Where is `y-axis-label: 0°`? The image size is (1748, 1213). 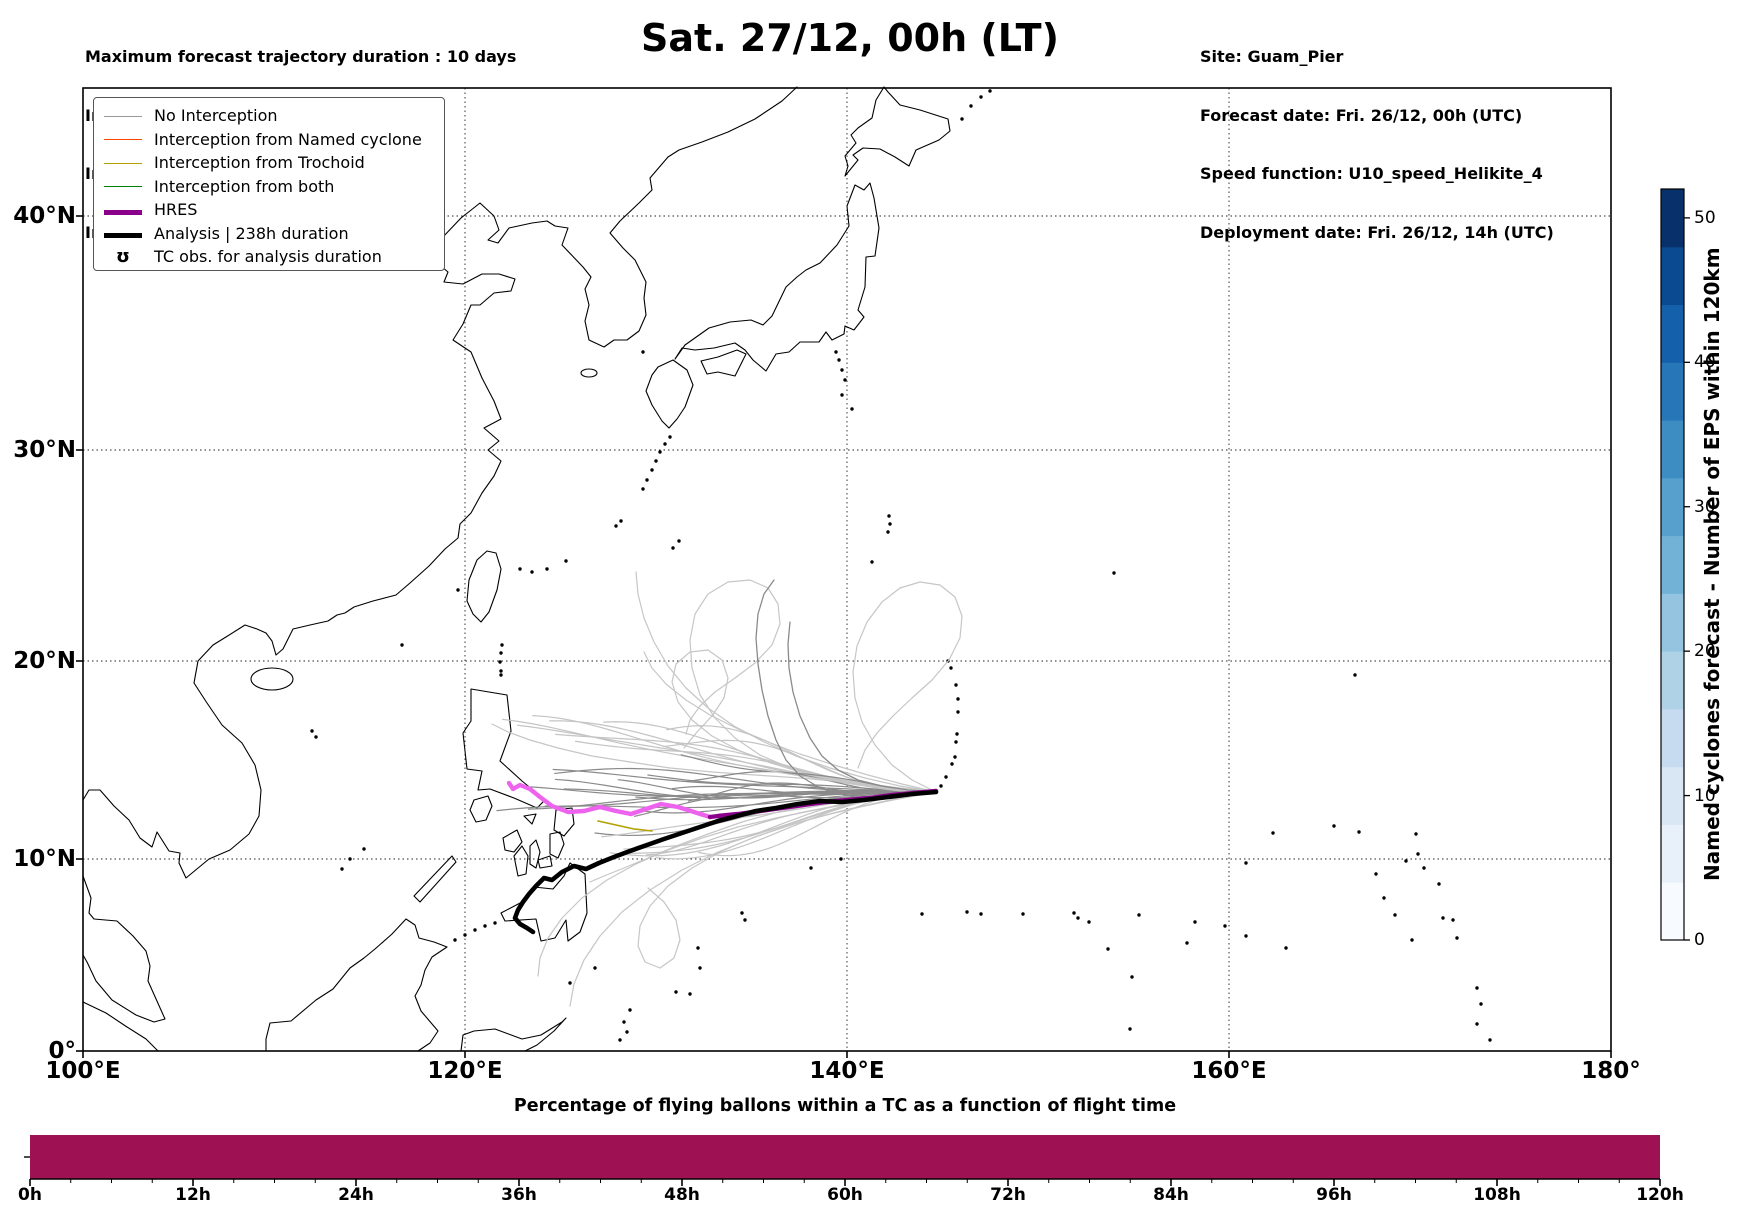 y-axis-label: 0° is located at coordinates (62, 1051).